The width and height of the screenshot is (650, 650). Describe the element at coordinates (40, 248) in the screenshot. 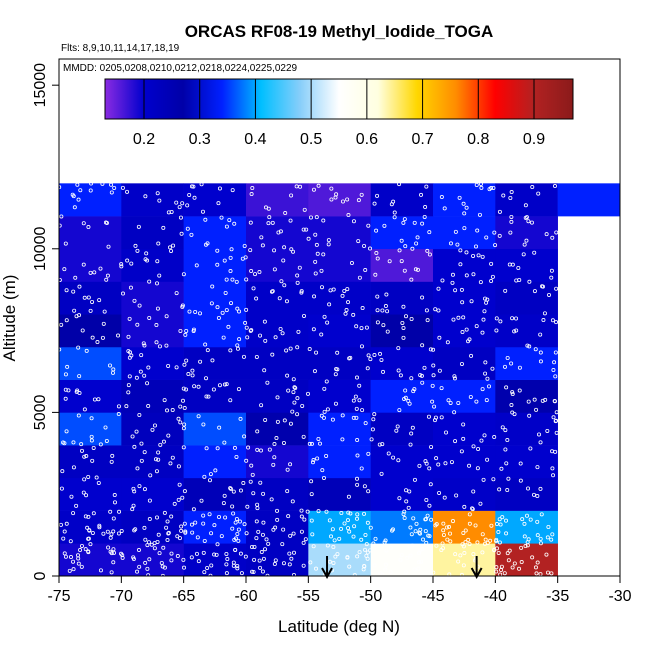

I see `y-tick-label: 10000` at that location.